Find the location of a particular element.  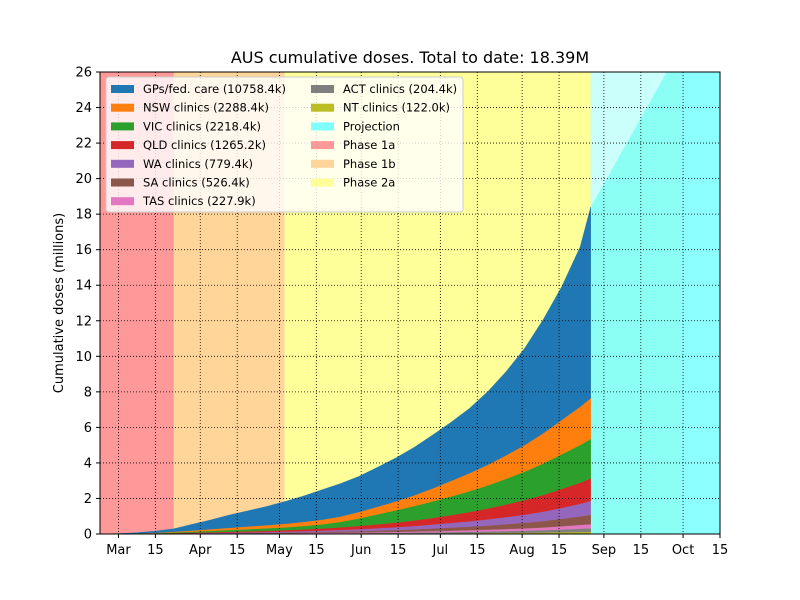

legend-label-11: Phase 1b is located at coordinates (369, 164).